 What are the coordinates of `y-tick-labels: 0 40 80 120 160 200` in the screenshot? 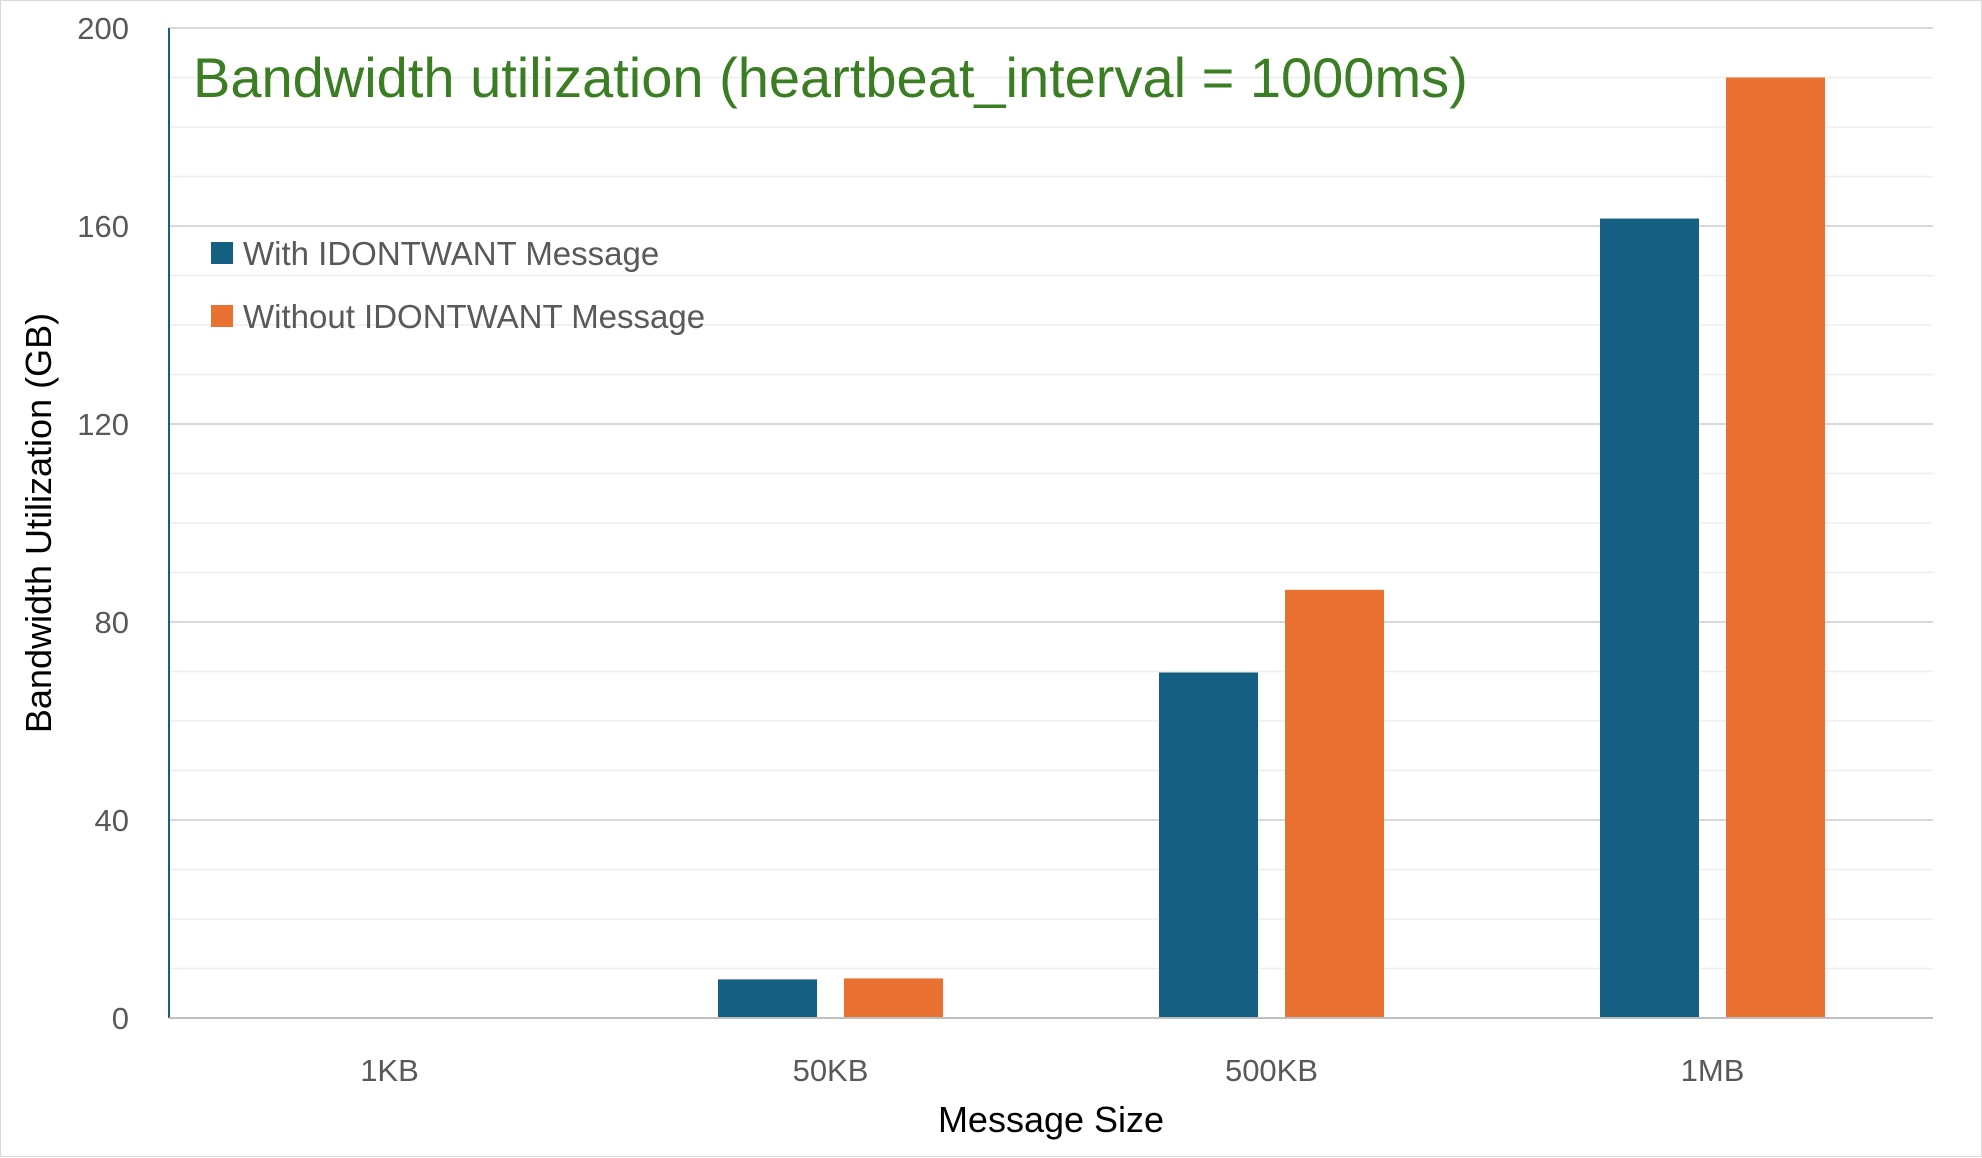 It's located at (103, 523).